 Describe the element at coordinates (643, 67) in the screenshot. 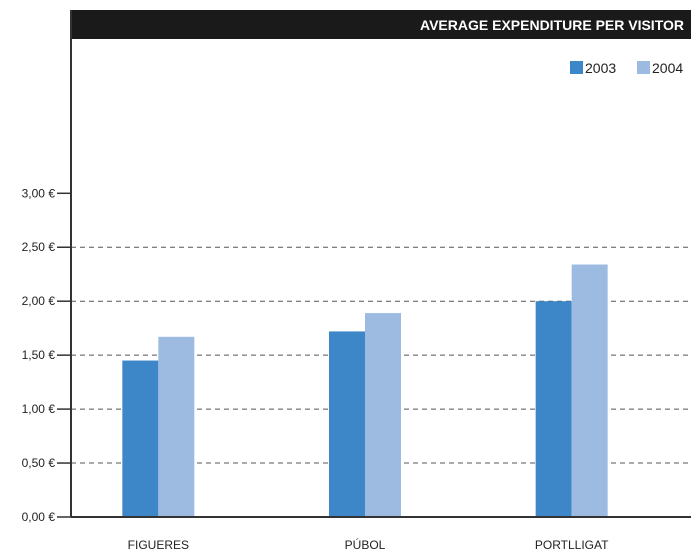

I see `legend-swatch-2004` at that location.